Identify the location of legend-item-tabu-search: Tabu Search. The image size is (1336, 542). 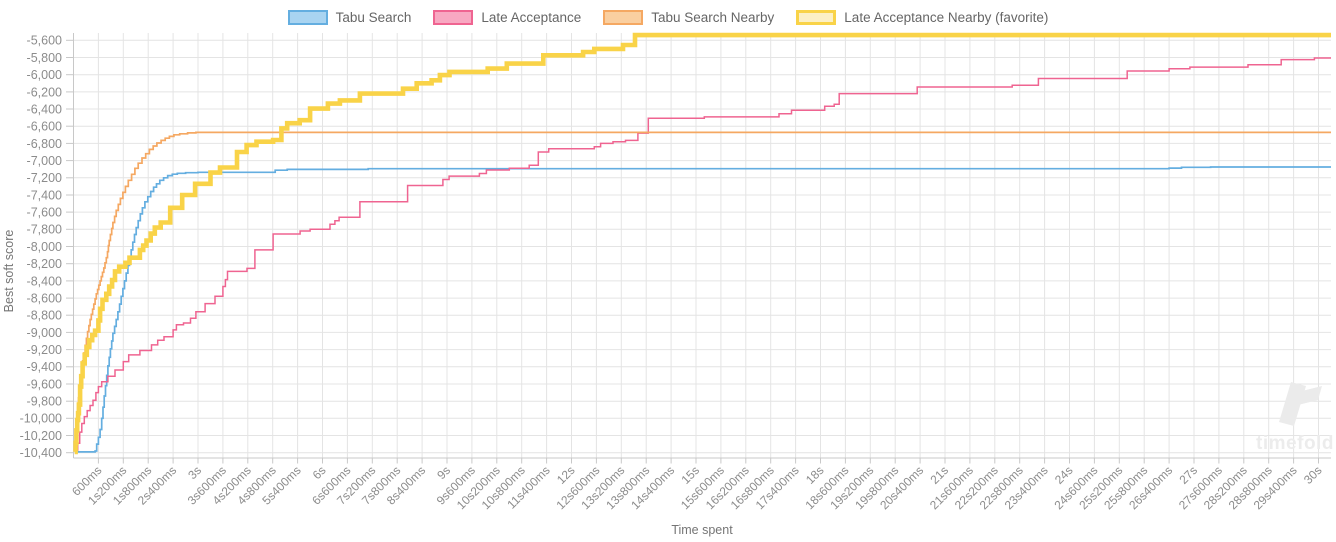
(349, 17).